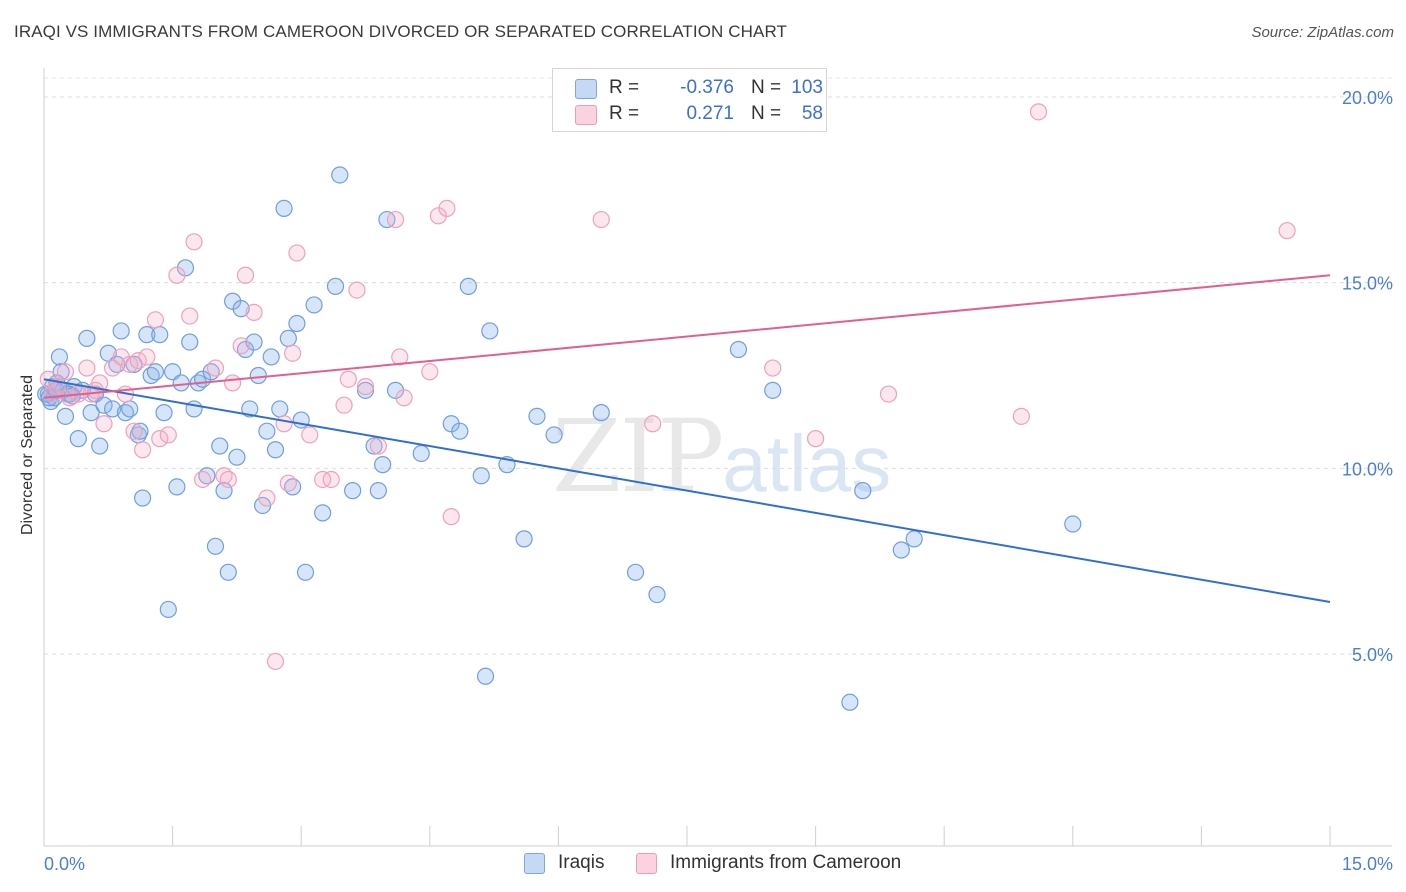 This screenshot has height=892, width=1406. What do you see at coordinates (1367, 864) in the screenshot?
I see `x-tick-label: 15.0%` at bounding box center [1367, 864].